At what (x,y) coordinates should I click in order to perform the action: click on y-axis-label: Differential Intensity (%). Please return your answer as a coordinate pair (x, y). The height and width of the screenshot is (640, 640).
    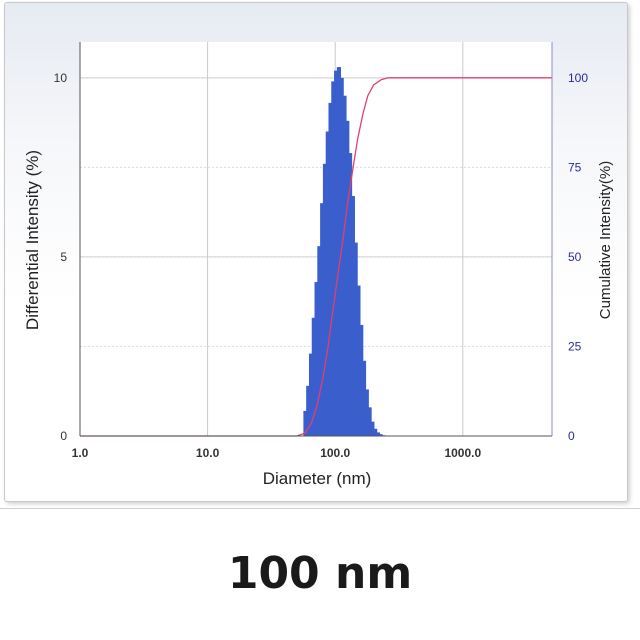
    Looking at the image, I should click on (32, 240).